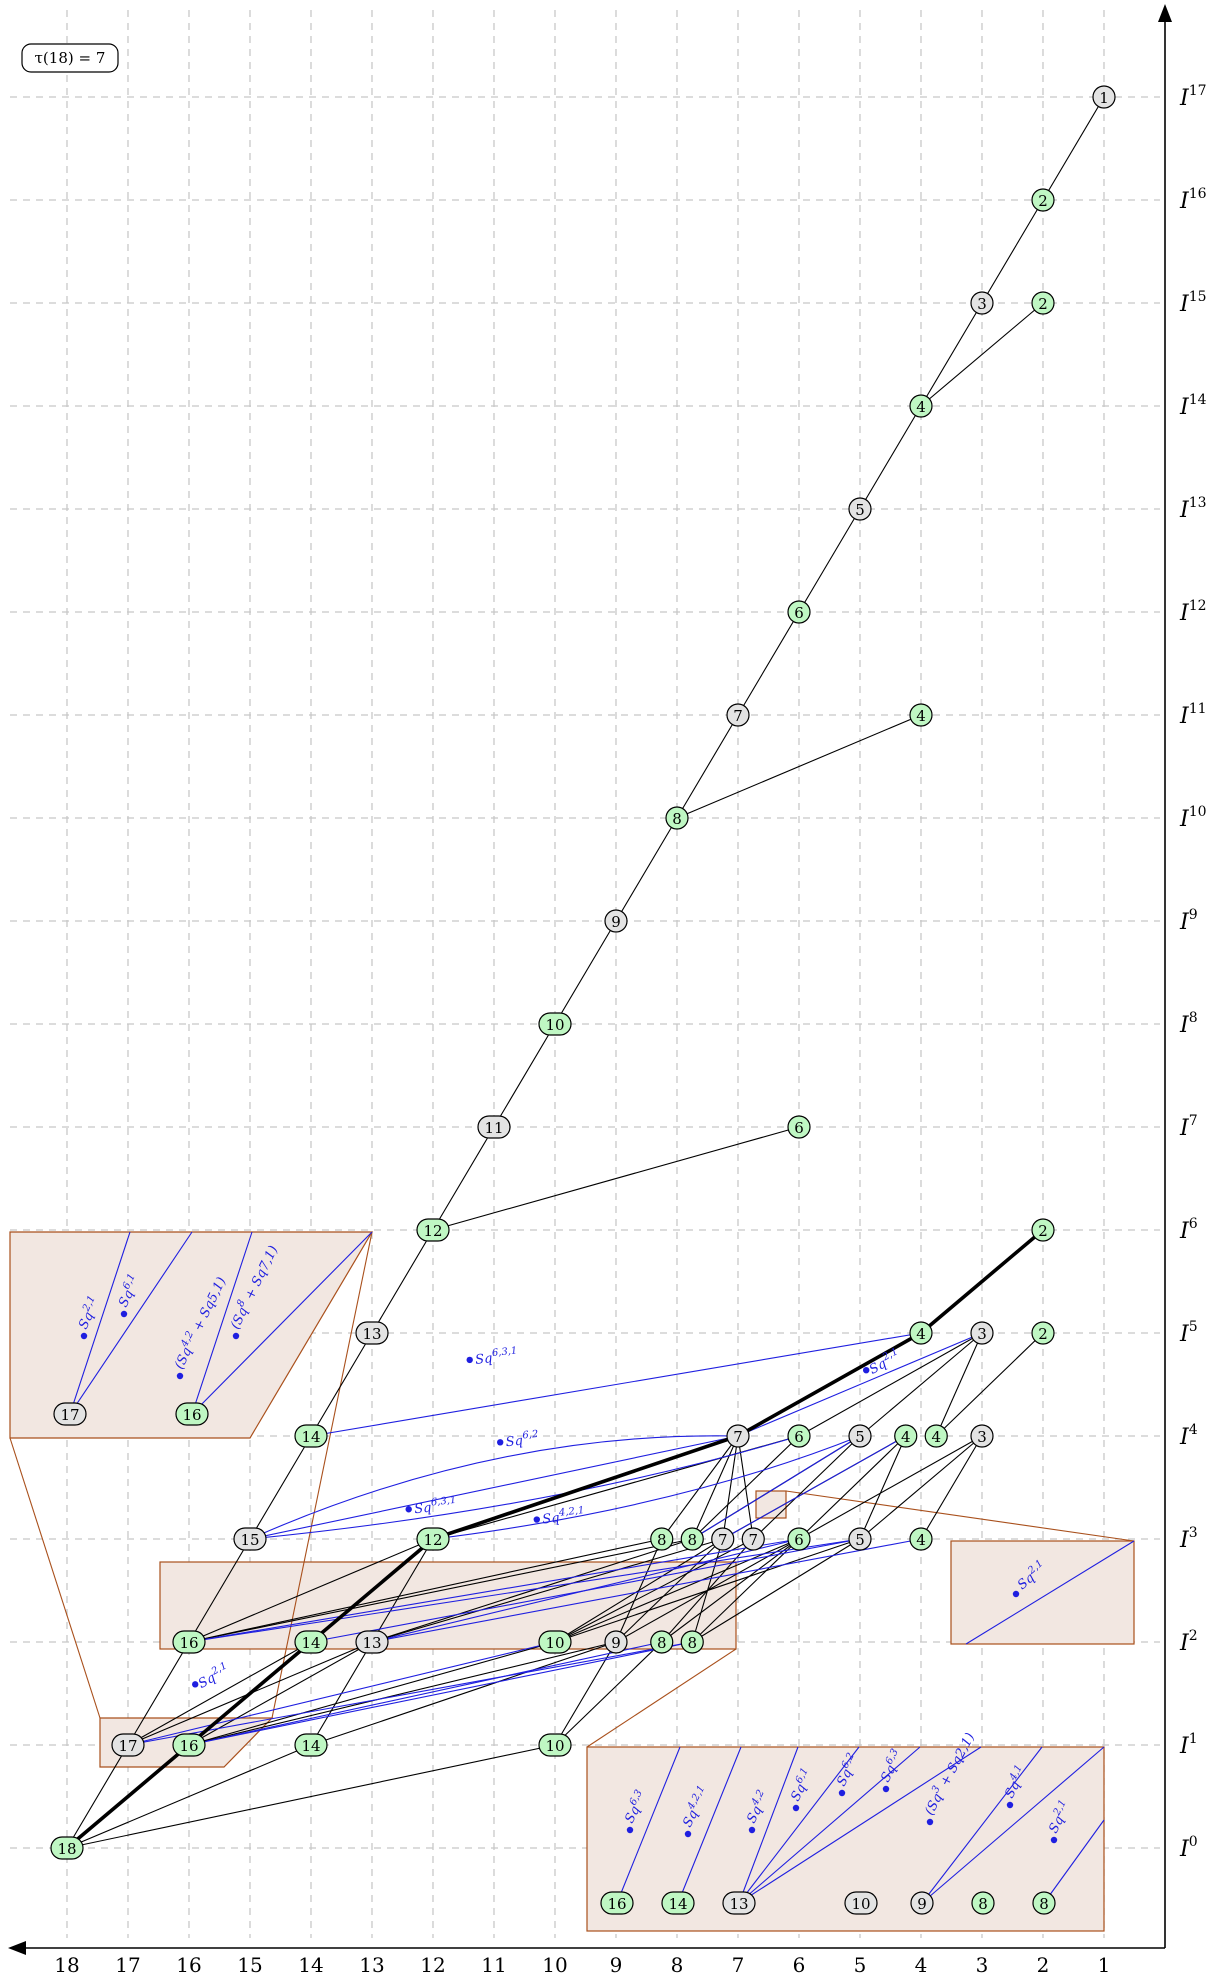 The image size is (1216, 1977). What do you see at coordinates (1193, 818) in the screenshot?
I see `row-label: I10` at bounding box center [1193, 818].